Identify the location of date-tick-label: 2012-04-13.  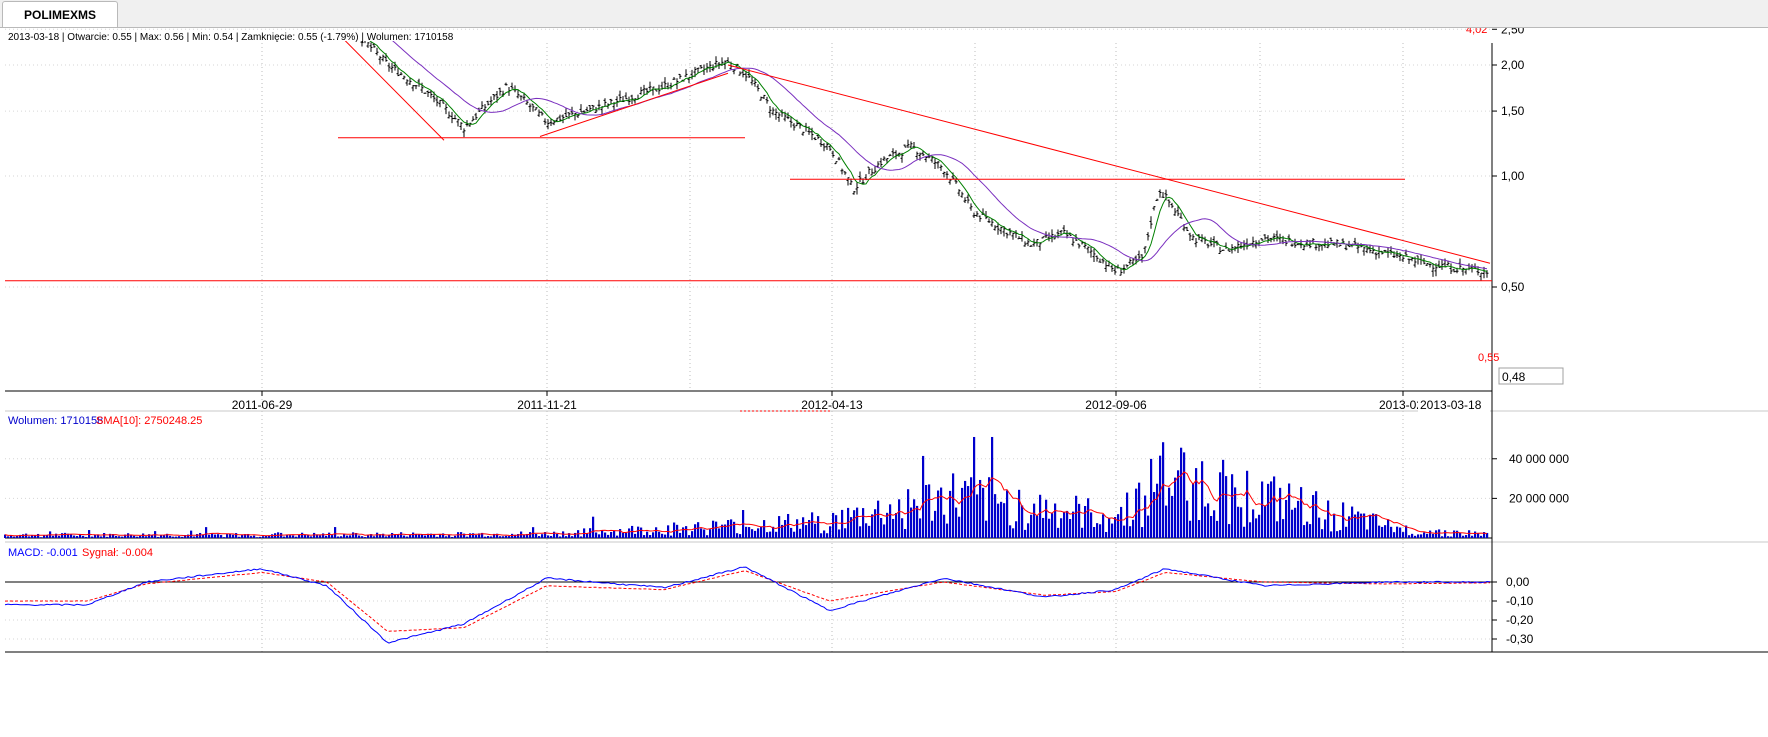
(832, 405).